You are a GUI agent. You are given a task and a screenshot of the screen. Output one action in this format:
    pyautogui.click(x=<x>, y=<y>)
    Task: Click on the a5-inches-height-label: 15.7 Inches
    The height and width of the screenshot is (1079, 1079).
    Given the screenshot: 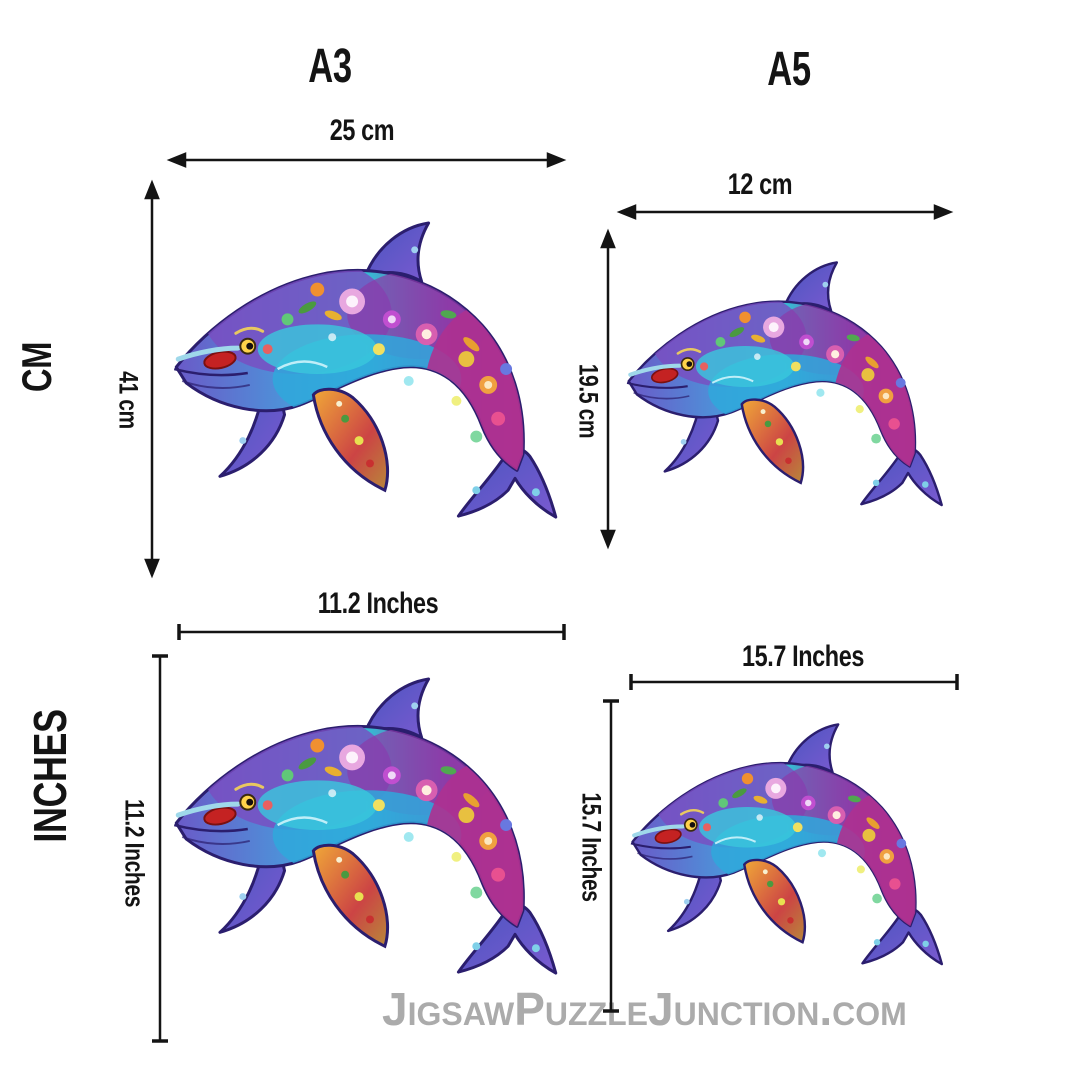 What is the action you would take?
    pyautogui.click(x=591, y=847)
    